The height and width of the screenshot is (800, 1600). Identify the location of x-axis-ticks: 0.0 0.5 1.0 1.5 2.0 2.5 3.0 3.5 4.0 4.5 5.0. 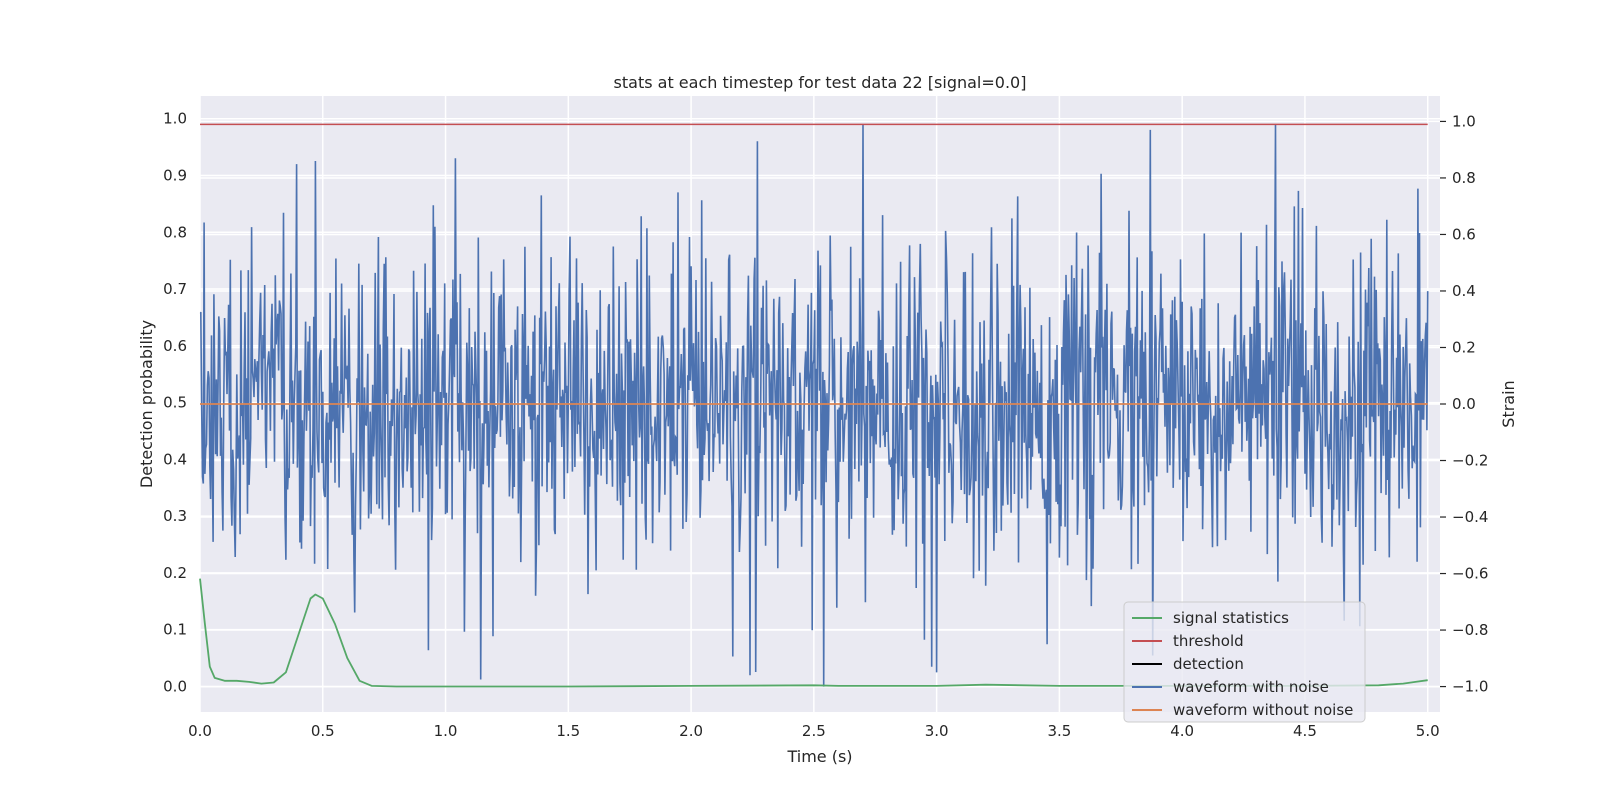
(814, 731).